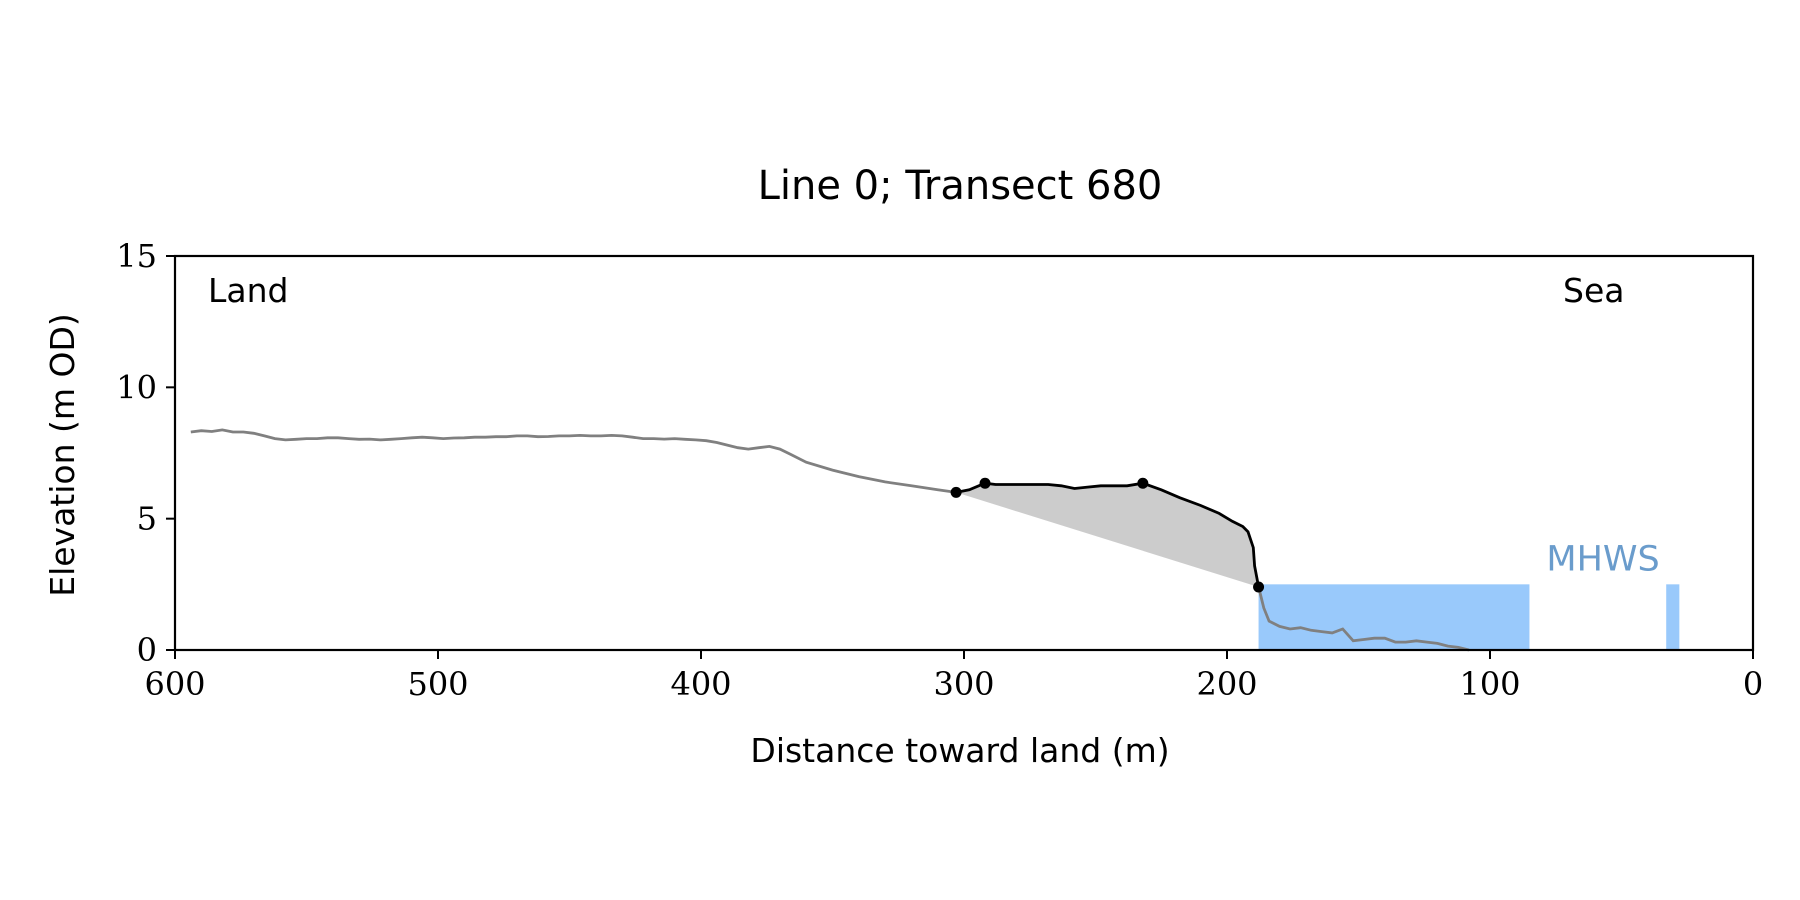 Image resolution: width=1800 pixels, height=900 pixels. I want to click on feature-points, so click(1107, 535).